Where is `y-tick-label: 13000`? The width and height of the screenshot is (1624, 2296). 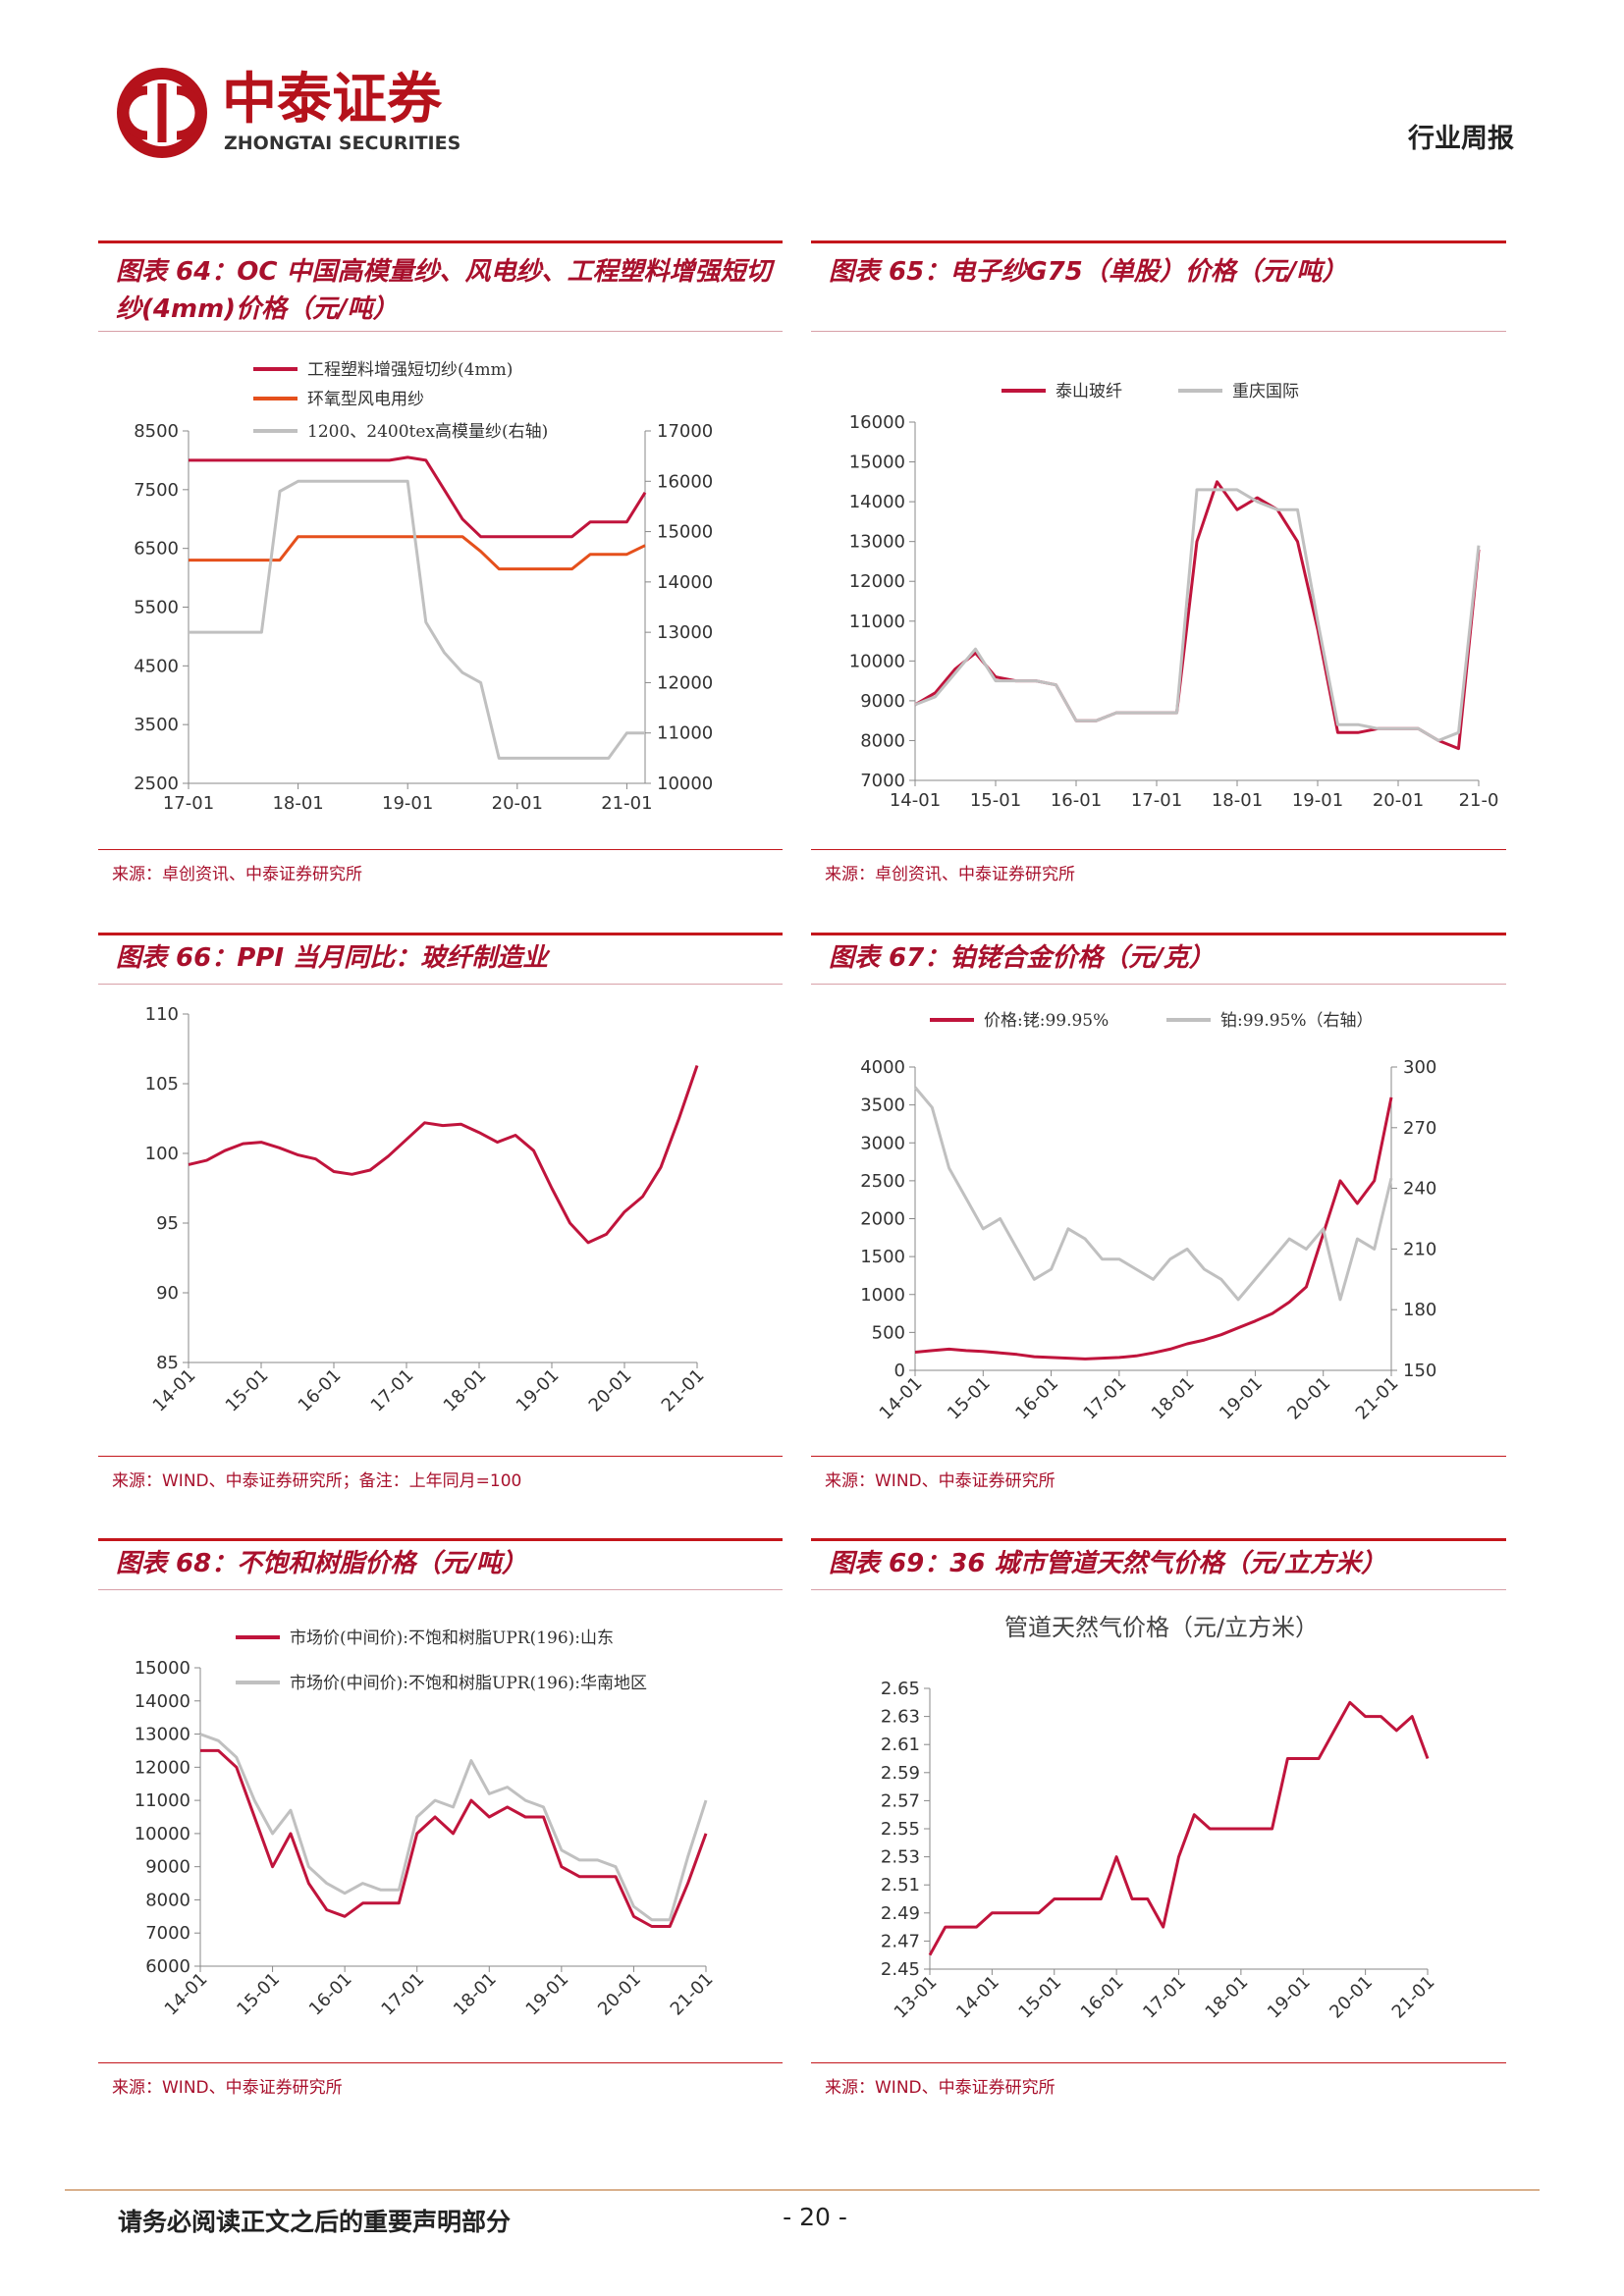
y-tick-label: 13000 is located at coordinates (162, 1735).